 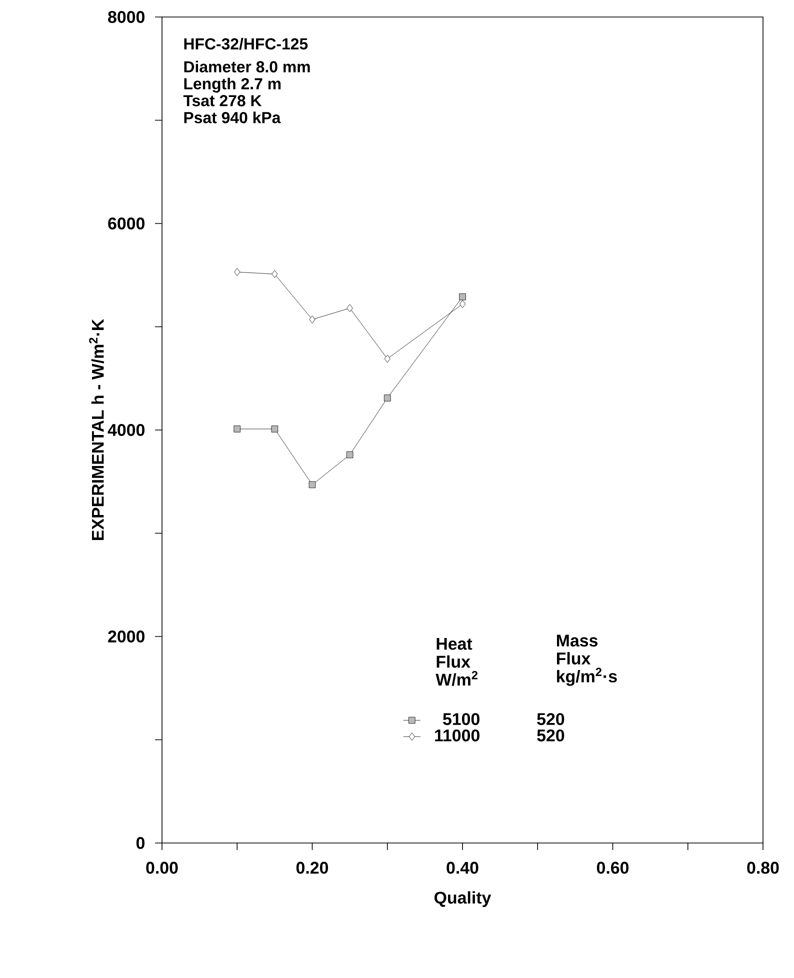 I want to click on x-tick-label: 0.00, so click(x=162, y=868).